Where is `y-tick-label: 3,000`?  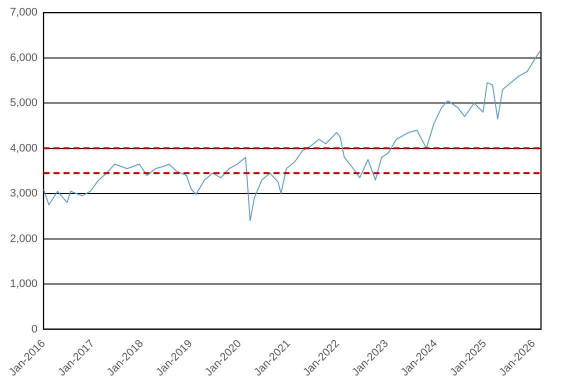 y-tick-label: 3,000 is located at coordinates (24, 194).